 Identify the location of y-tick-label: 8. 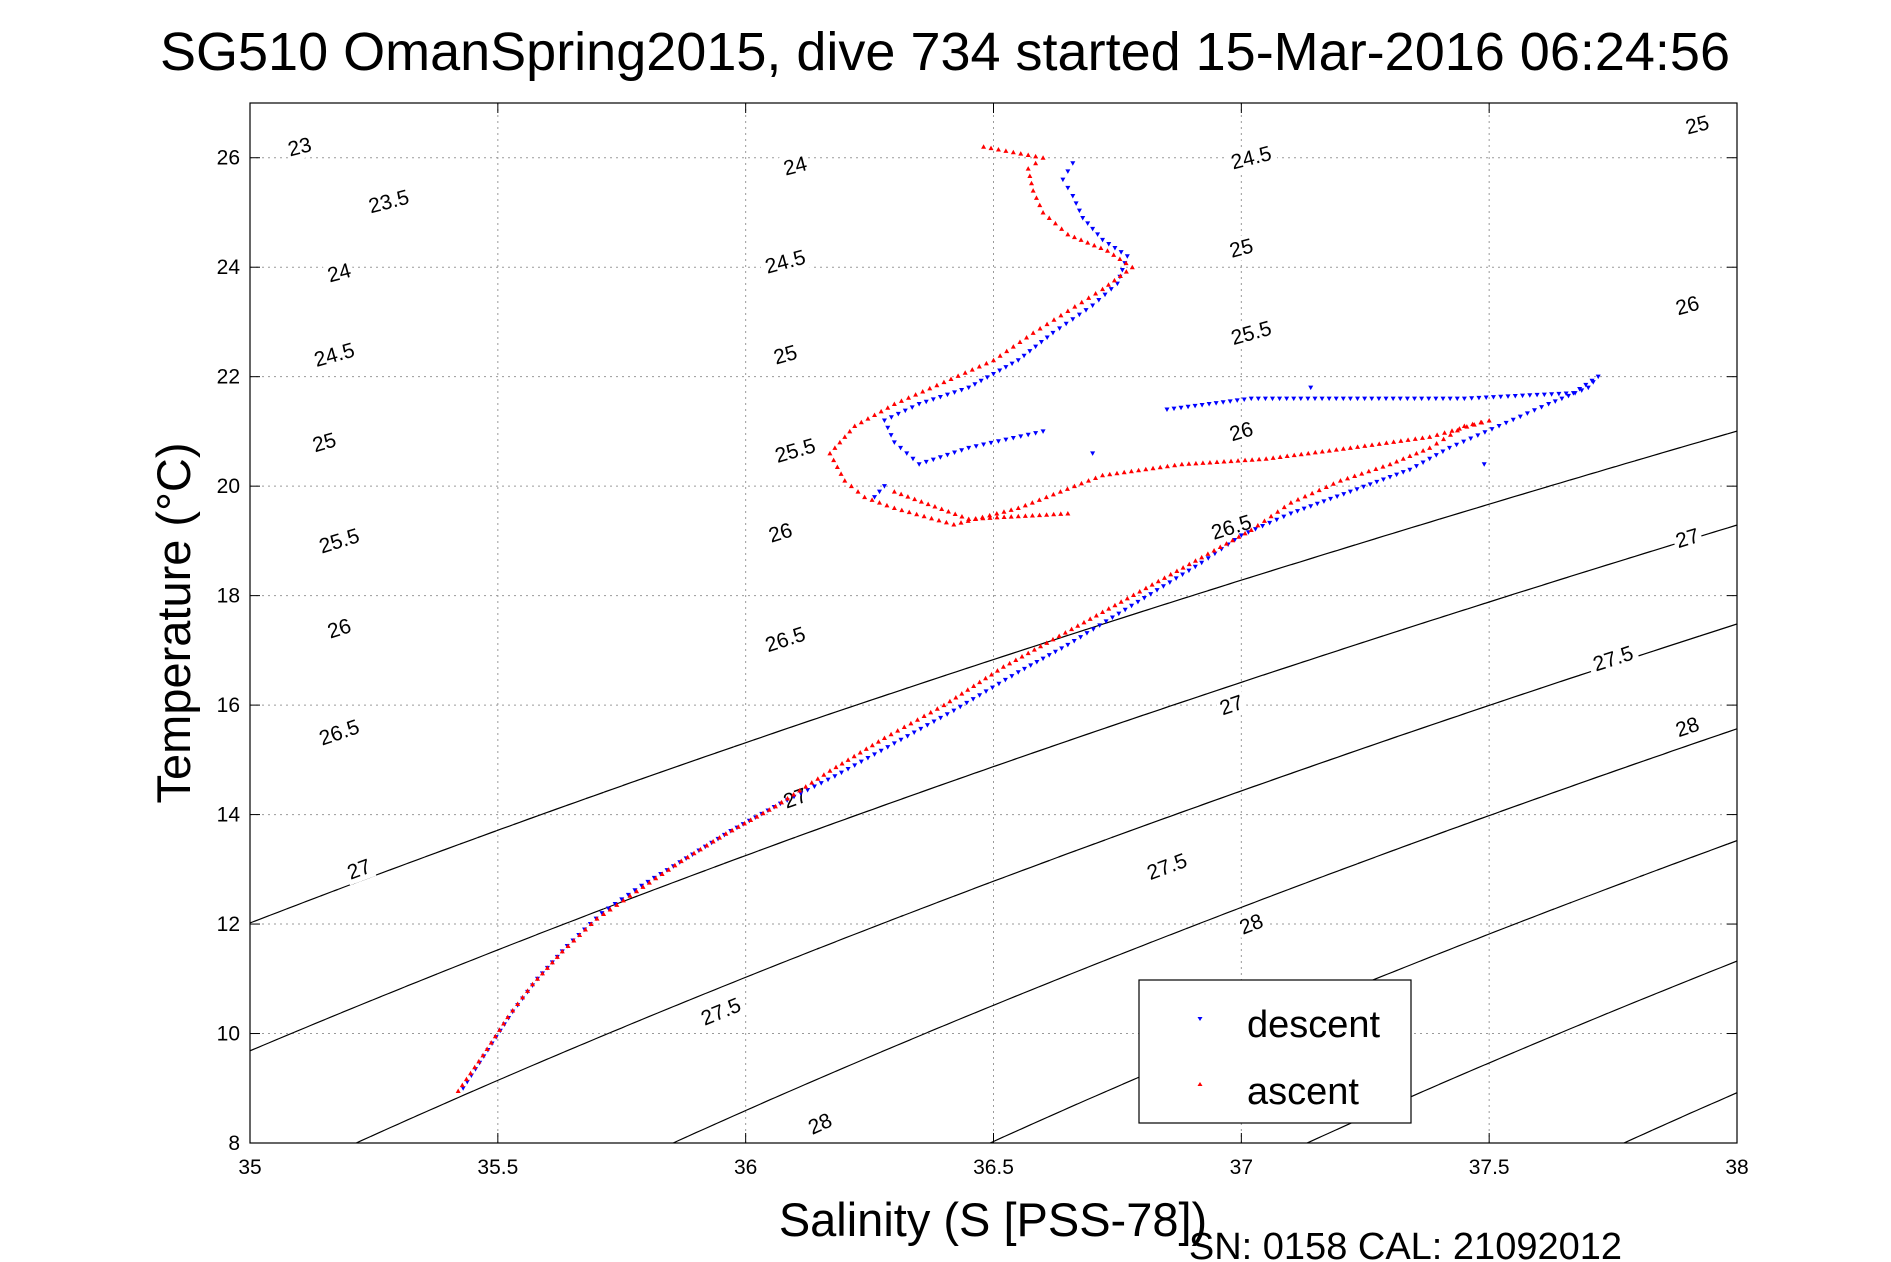
(234, 1143).